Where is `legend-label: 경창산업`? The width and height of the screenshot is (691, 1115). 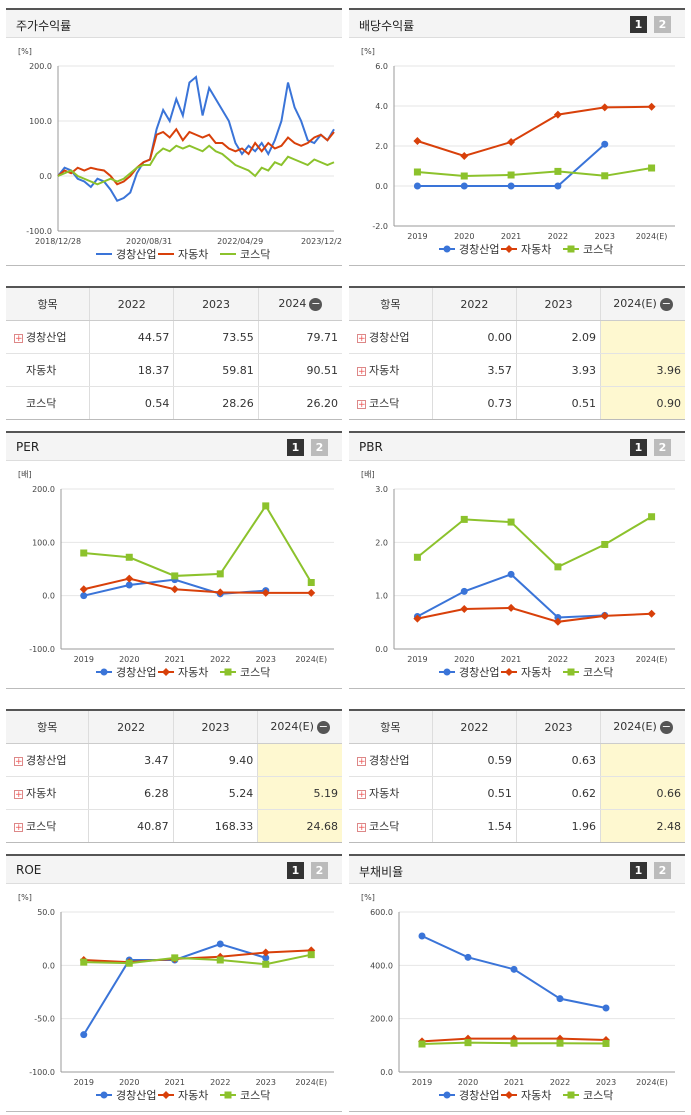
legend-label: 경창산업 is located at coordinates (479, 249).